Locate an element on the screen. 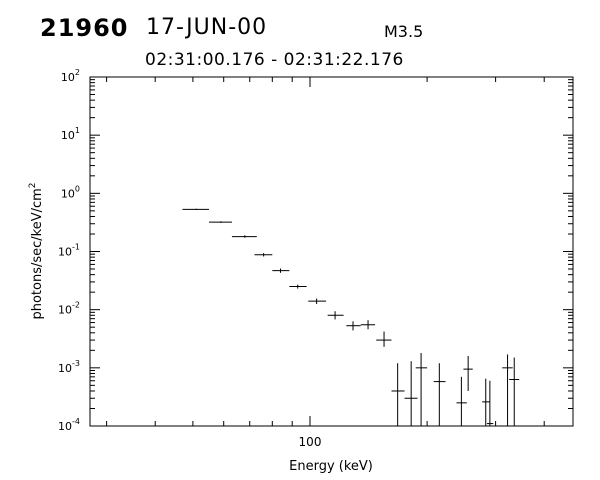 This screenshot has width=600, height=480. y-tick-label: 10⁻¹ is located at coordinates (69, 251).